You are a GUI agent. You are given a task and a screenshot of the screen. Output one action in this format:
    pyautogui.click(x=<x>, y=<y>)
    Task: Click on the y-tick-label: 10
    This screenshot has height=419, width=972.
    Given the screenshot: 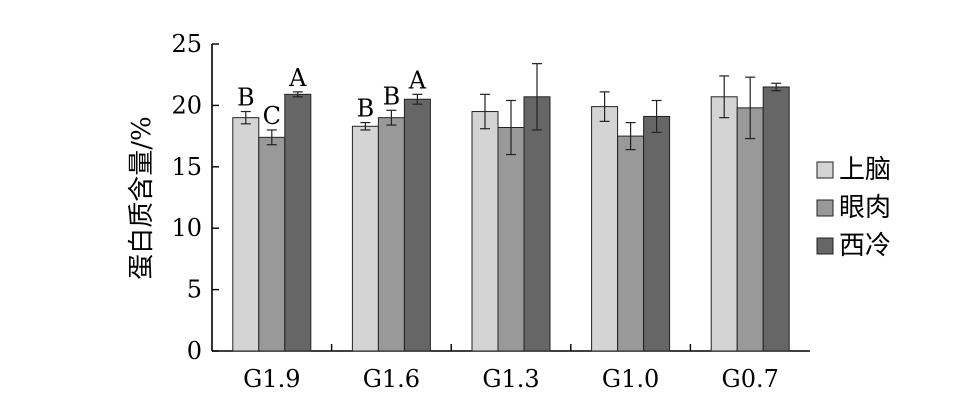 What is the action you would take?
    pyautogui.click(x=186, y=228)
    